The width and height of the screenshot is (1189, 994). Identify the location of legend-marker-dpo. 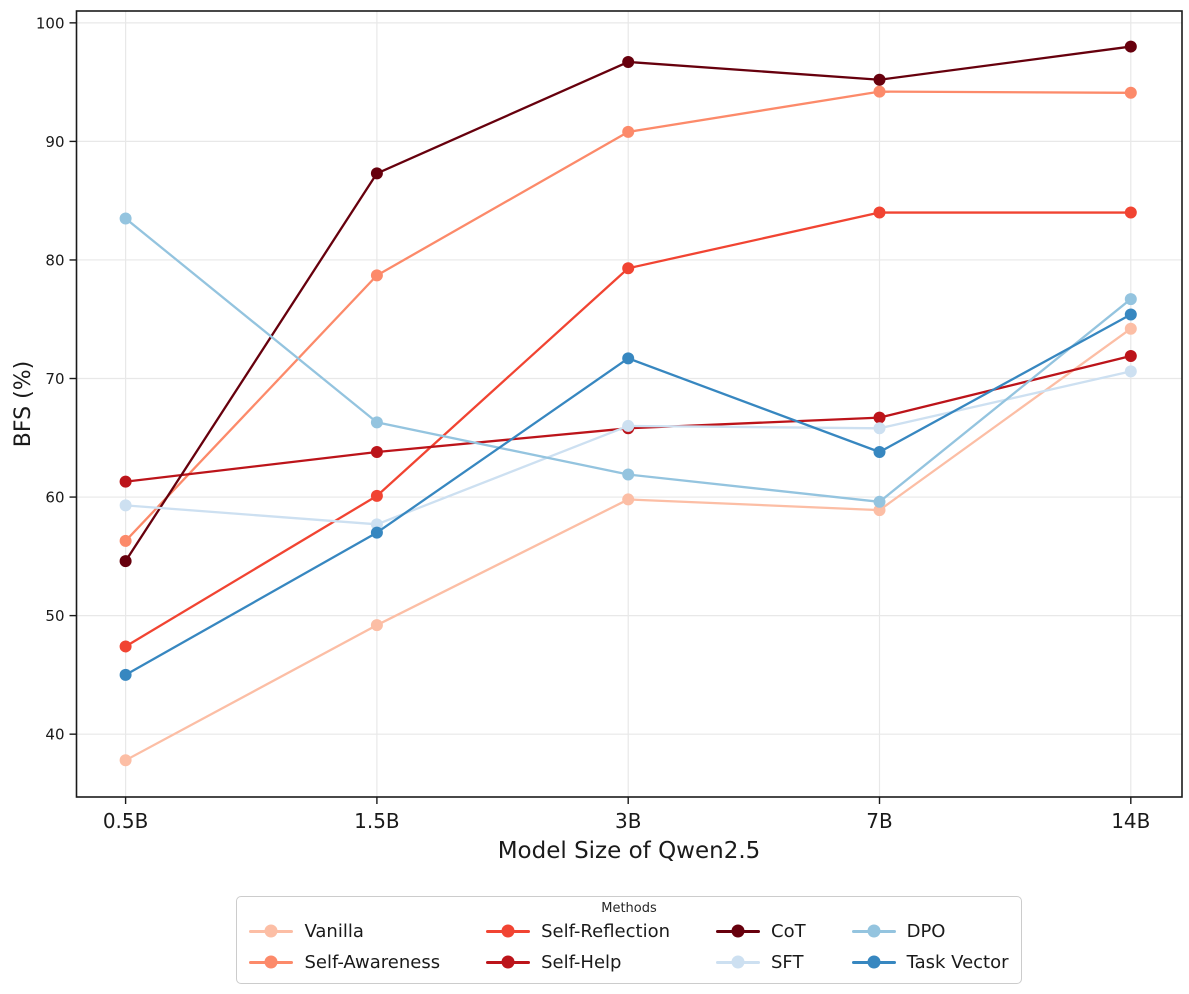
(873, 931).